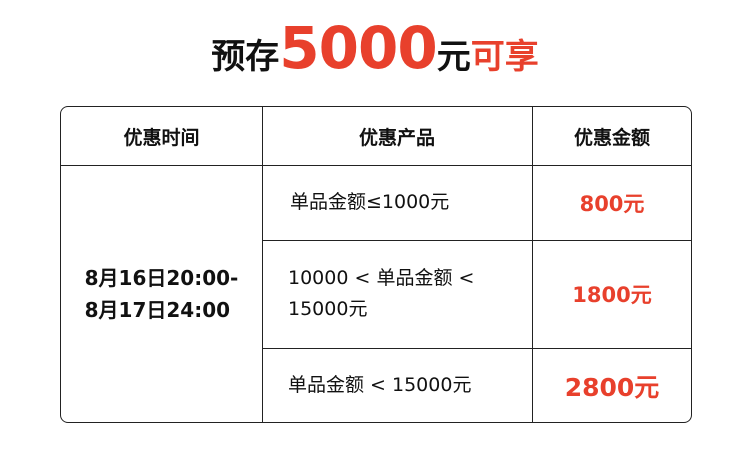 The image size is (750, 464). What do you see at coordinates (453, 57) in the screenshot?
I see `title-unit: 元` at bounding box center [453, 57].